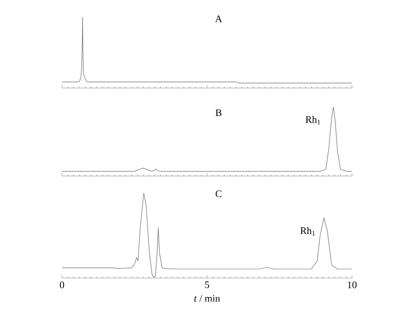  What do you see at coordinates (218, 19) in the screenshot?
I see `chart-title: A` at bounding box center [218, 19].